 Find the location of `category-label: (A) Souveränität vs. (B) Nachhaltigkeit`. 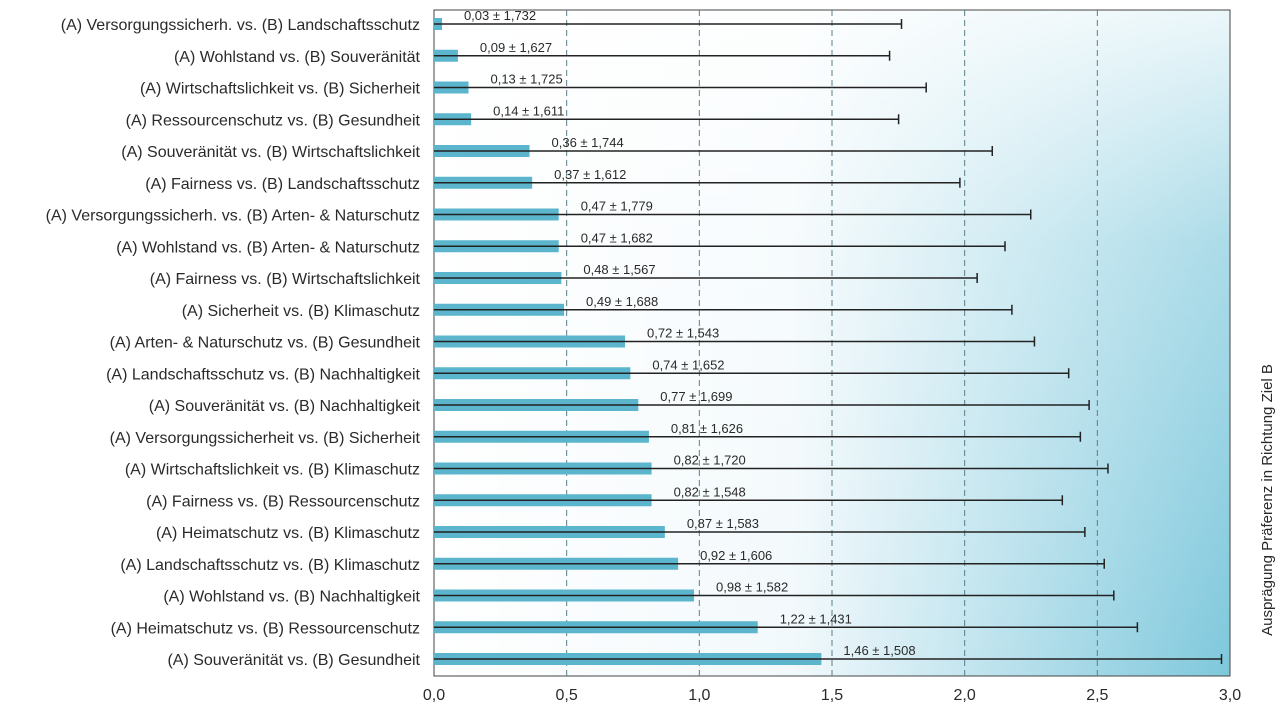

category-label: (A) Souveränität vs. (B) Nachhaltigkeit is located at coordinates (285, 406).